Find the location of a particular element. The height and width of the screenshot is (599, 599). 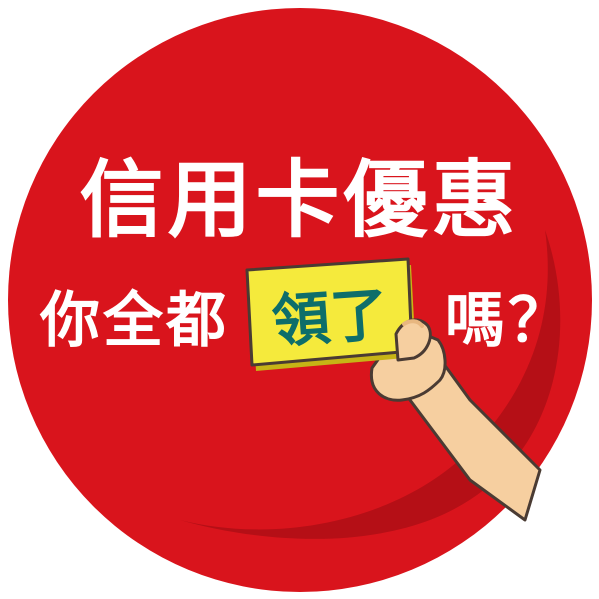

highlight-text: 領了 is located at coordinates (330, 318).